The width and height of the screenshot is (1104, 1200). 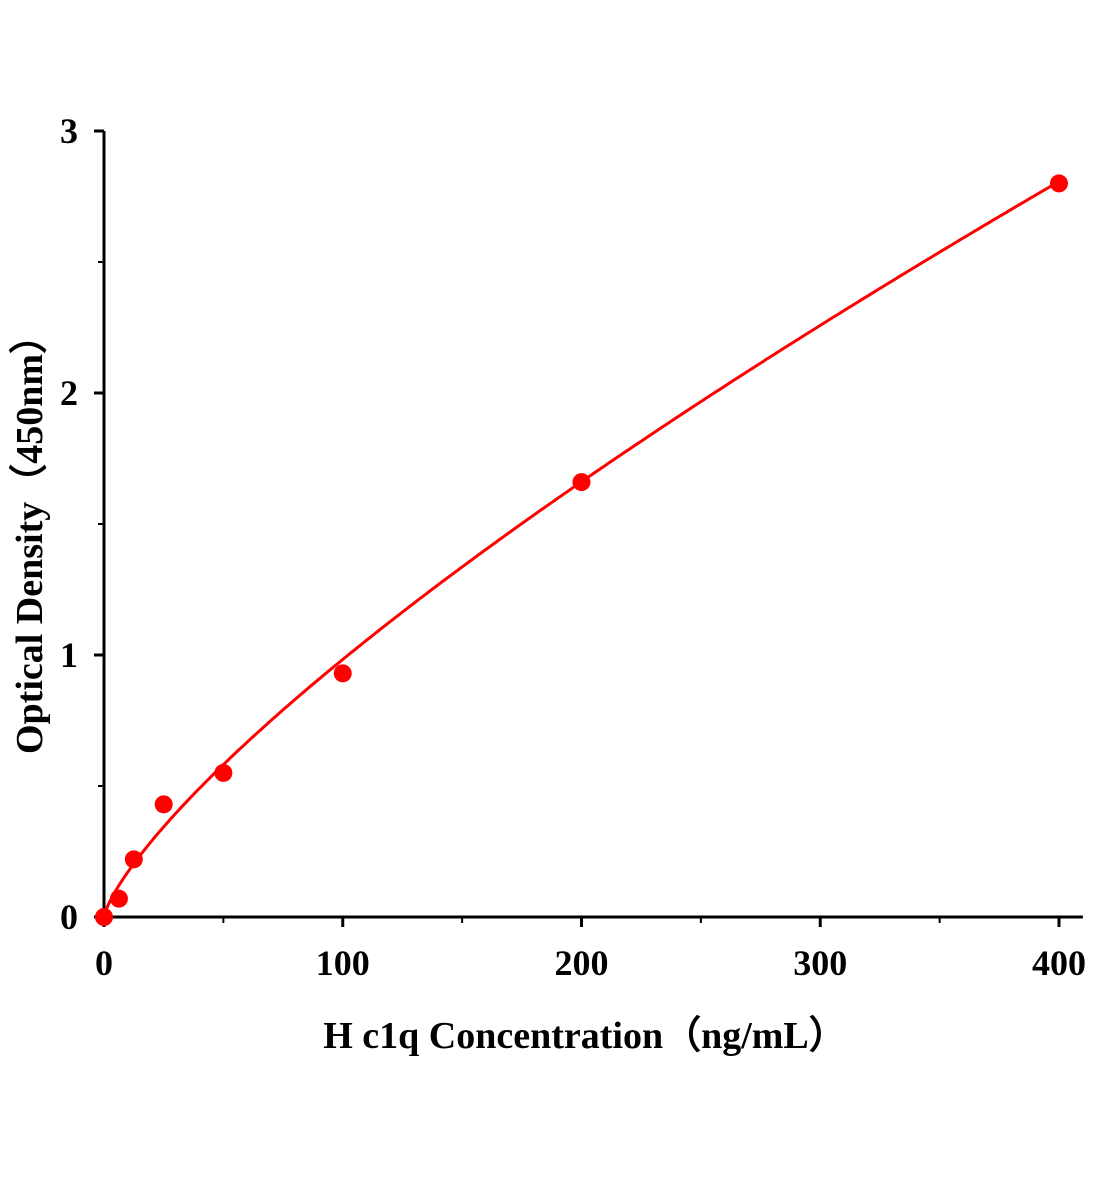 What do you see at coordinates (69, 393) in the screenshot?
I see `y-tick-label: 2` at bounding box center [69, 393].